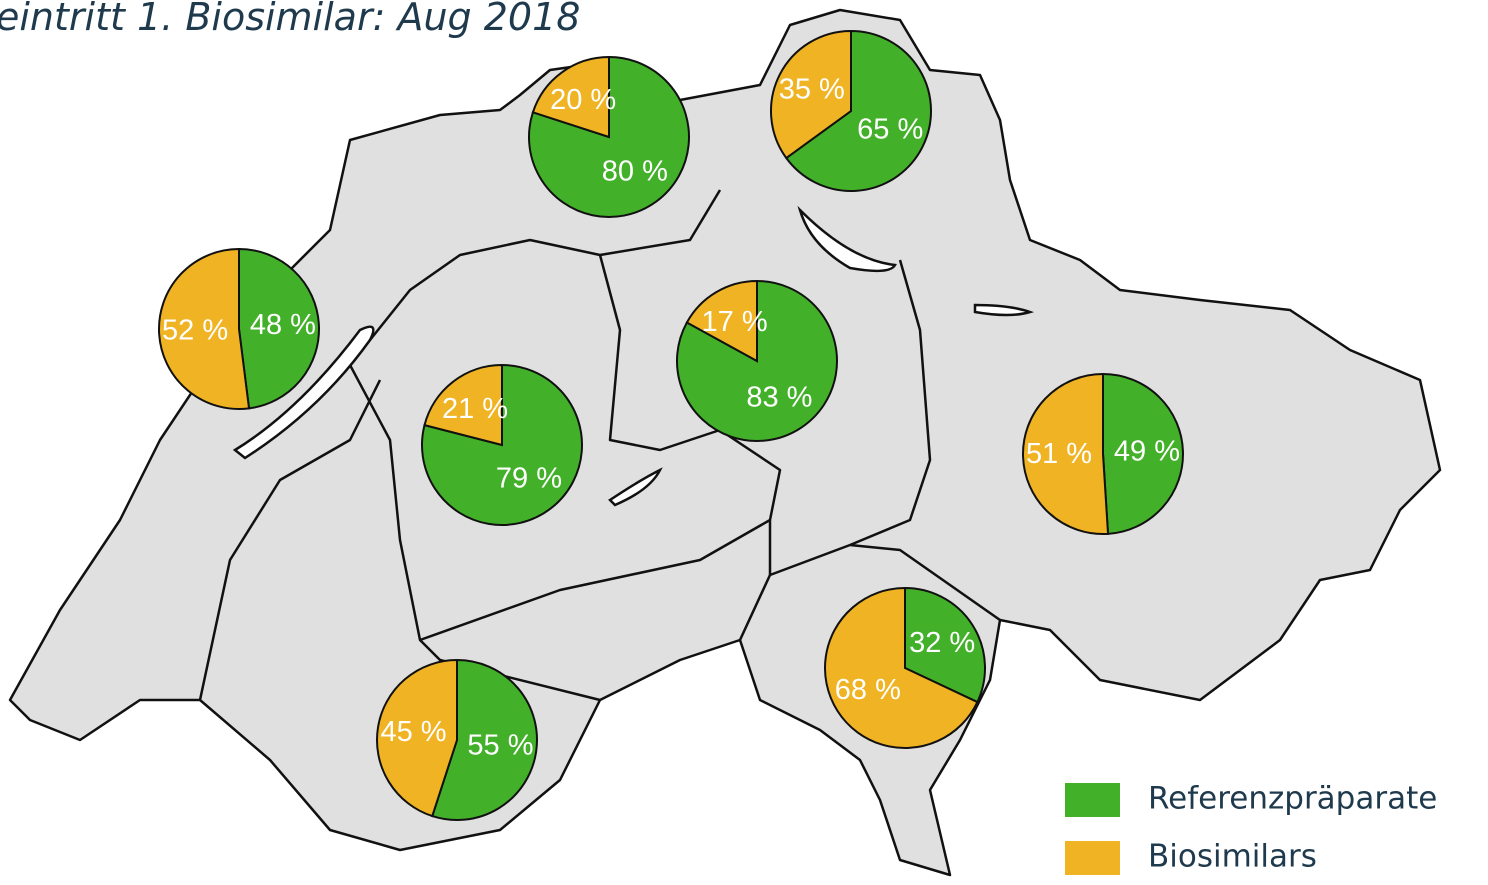  I want to click on pie-label: 49 %, so click(1147, 451).